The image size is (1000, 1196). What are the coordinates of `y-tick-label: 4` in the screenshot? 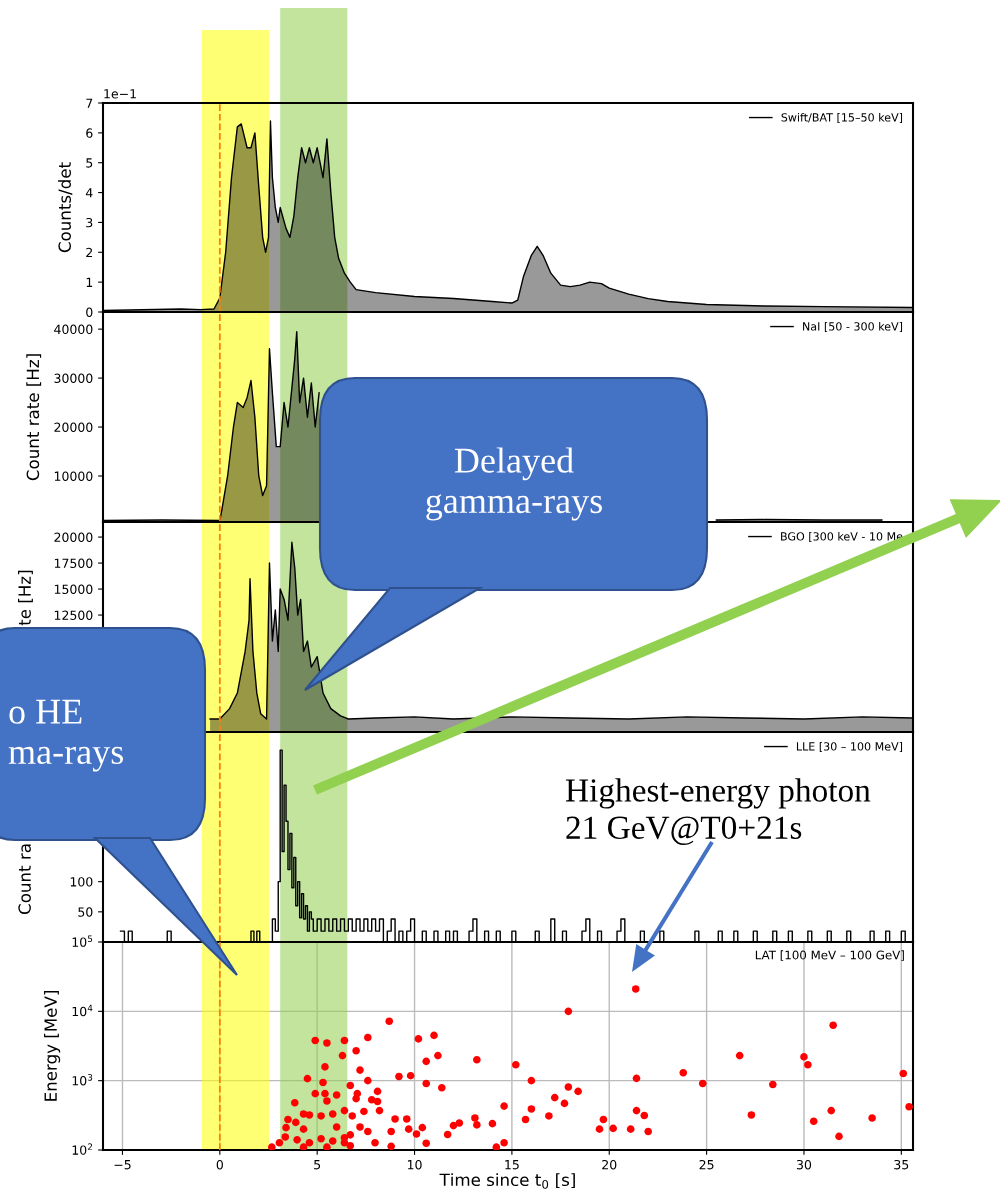 It's located at (89, 193).